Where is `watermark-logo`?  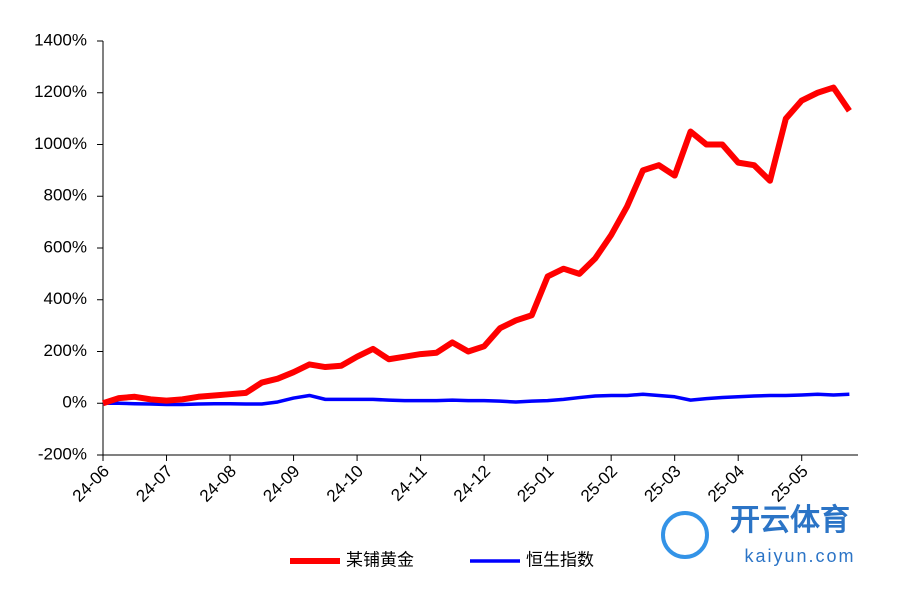
watermark-logo is located at coordinates (685, 535).